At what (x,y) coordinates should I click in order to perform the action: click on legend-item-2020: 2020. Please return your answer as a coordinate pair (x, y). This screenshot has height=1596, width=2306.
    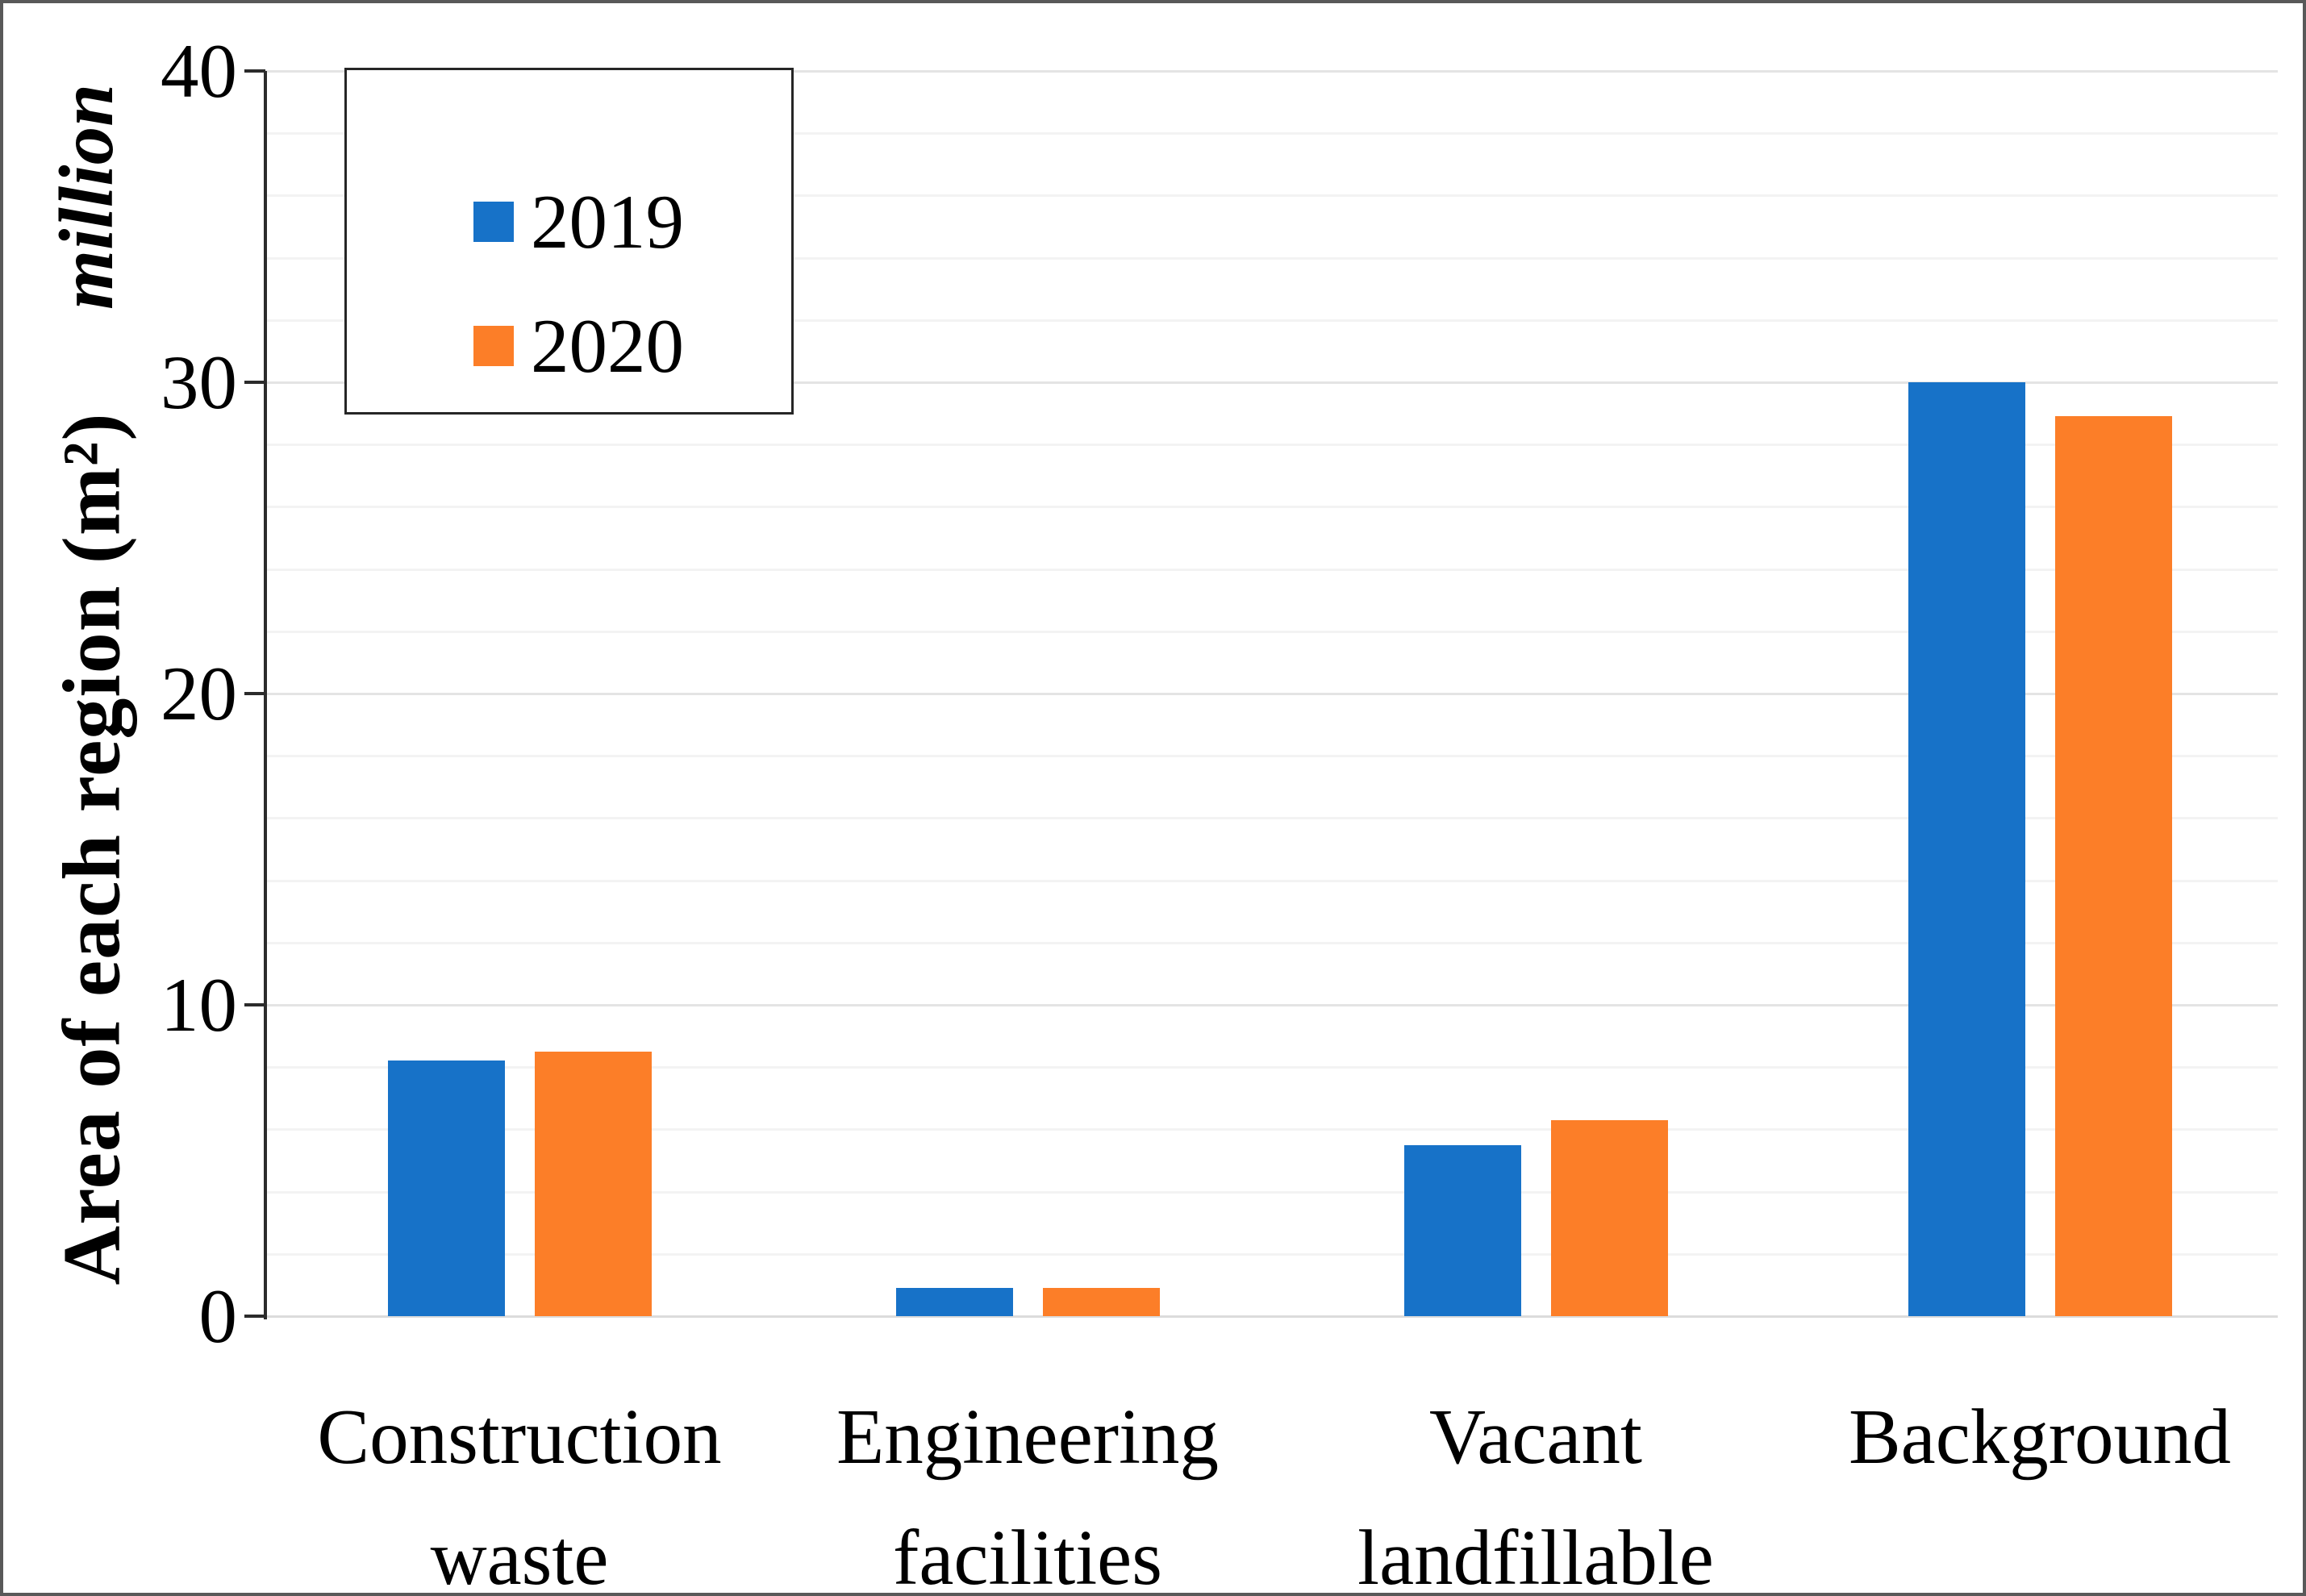
    Looking at the image, I should click on (569, 346).